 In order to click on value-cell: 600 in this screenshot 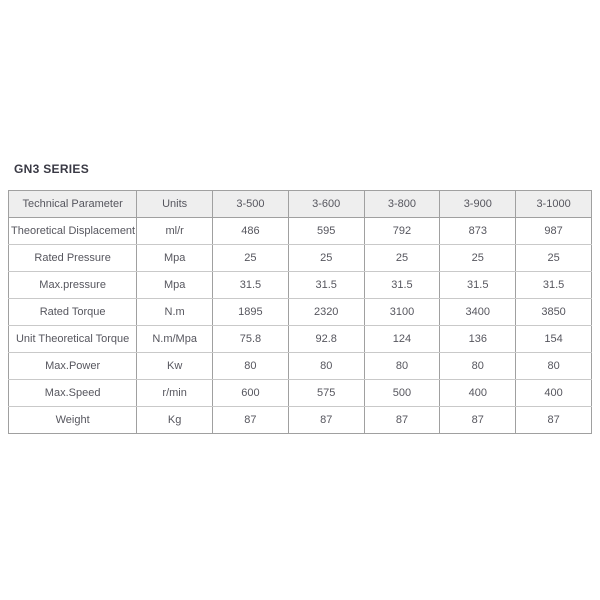, I will do `click(250, 393)`.